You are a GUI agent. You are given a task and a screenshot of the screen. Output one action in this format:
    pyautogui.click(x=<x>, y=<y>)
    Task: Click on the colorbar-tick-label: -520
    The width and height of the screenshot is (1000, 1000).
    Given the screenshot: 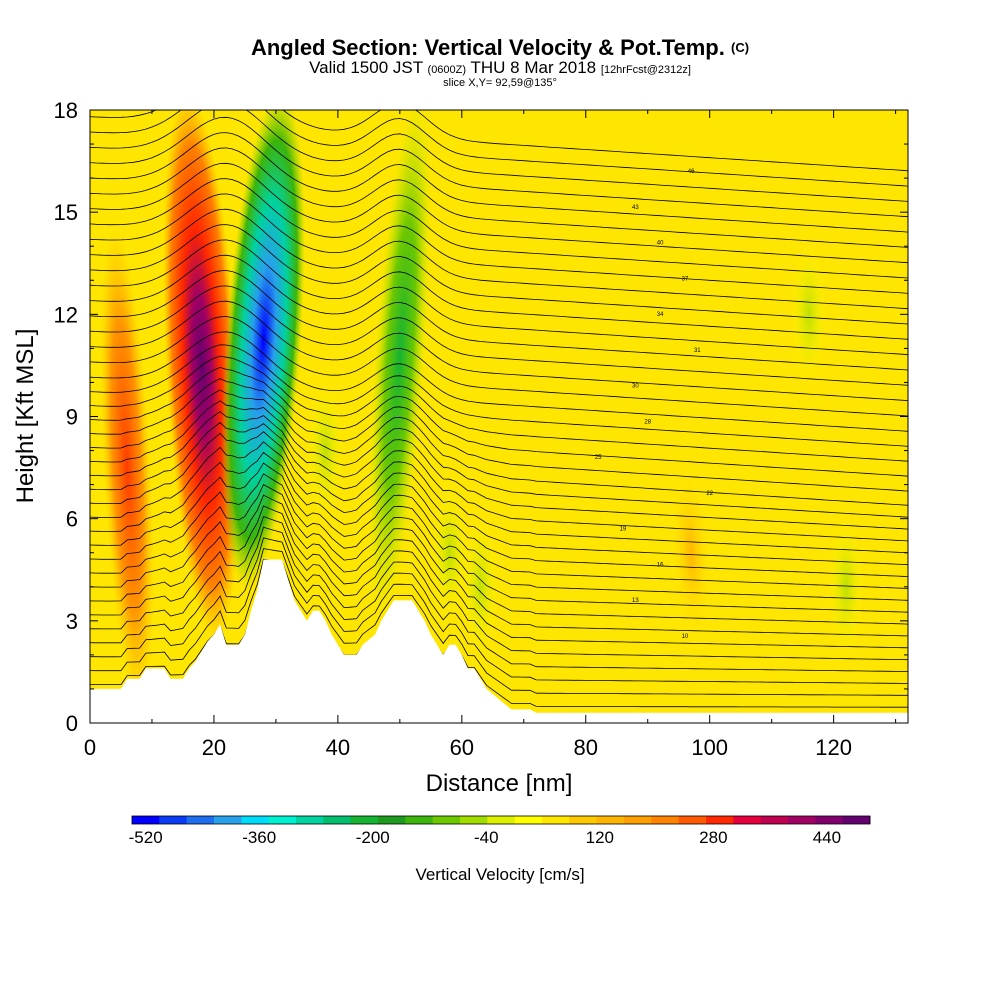 What is the action you would take?
    pyautogui.click(x=146, y=837)
    